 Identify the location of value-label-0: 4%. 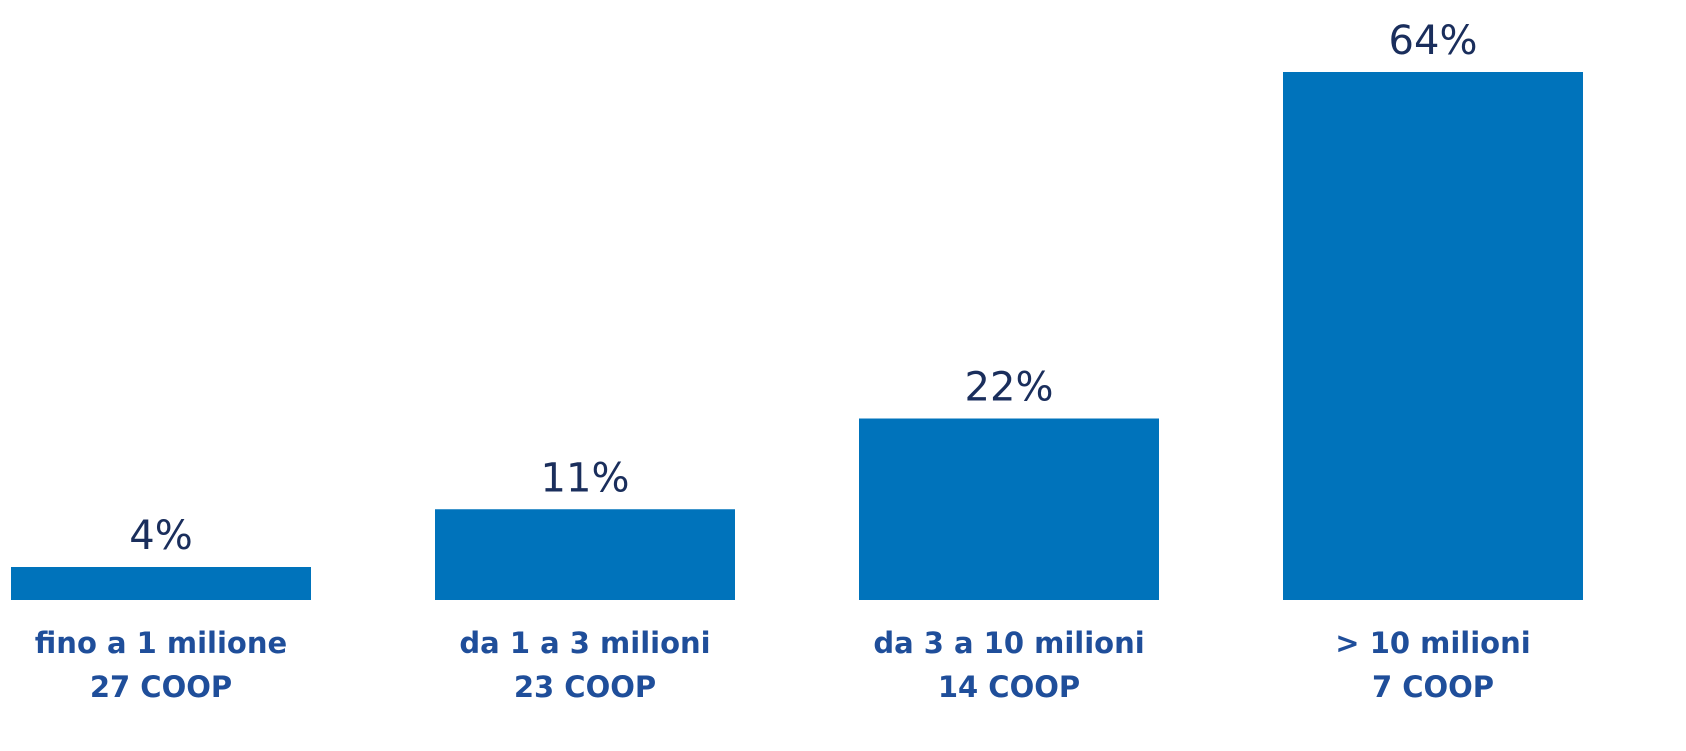
(160, 536).